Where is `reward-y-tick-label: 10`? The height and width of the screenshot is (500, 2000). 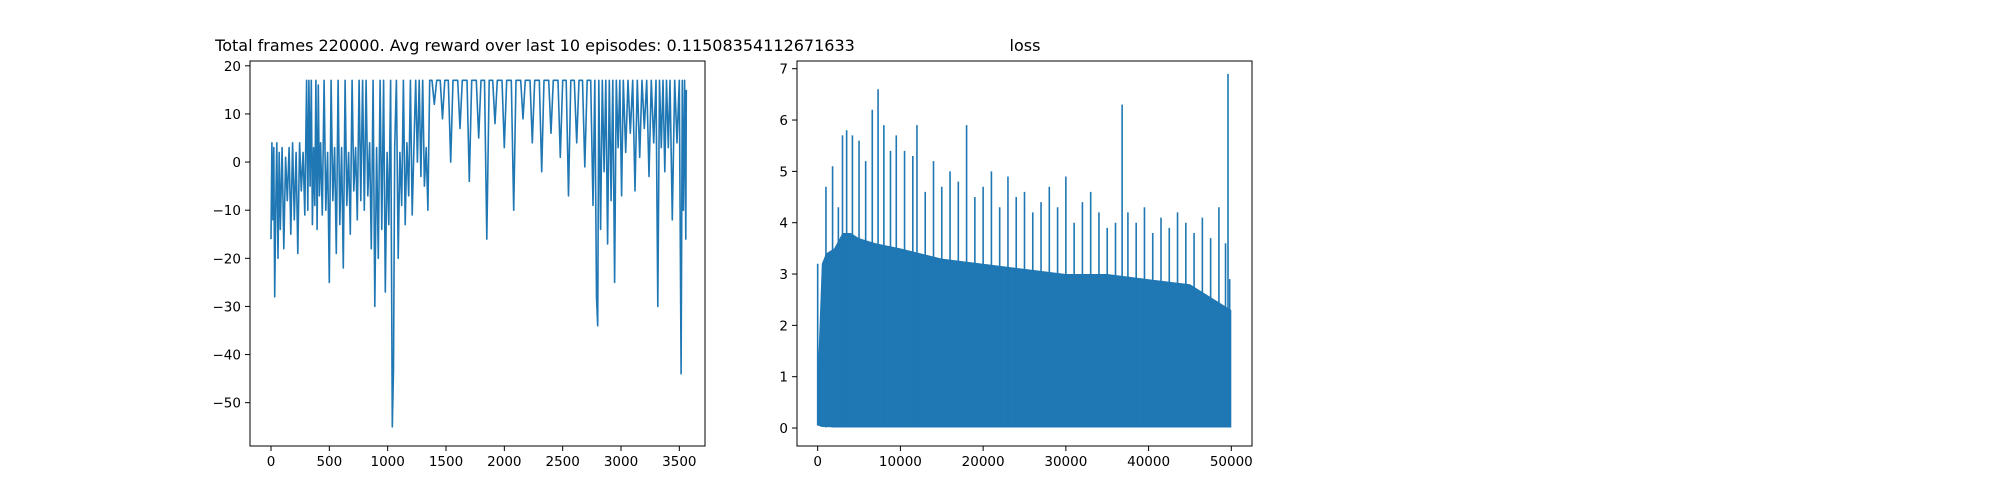
reward-y-tick-label: 10 is located at coordinates (232, 115).